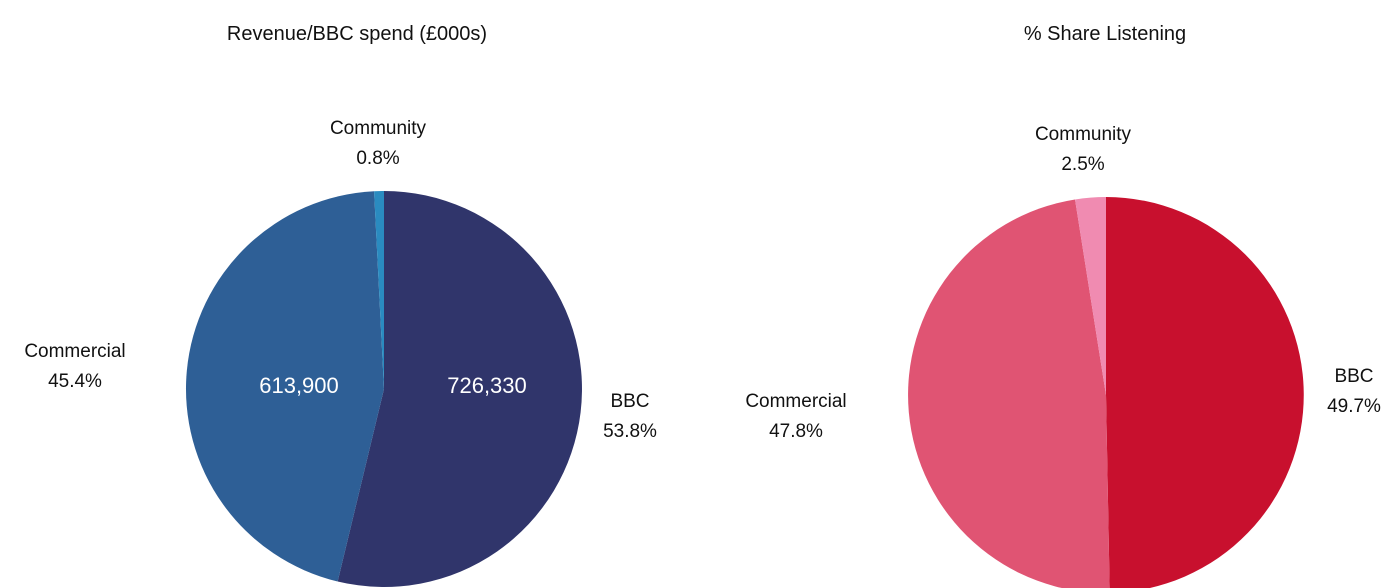  Describe the element at coordinates (630, 431) in the screenshot. I see `slice-label-percent-bbc: 53.8%` at that location.